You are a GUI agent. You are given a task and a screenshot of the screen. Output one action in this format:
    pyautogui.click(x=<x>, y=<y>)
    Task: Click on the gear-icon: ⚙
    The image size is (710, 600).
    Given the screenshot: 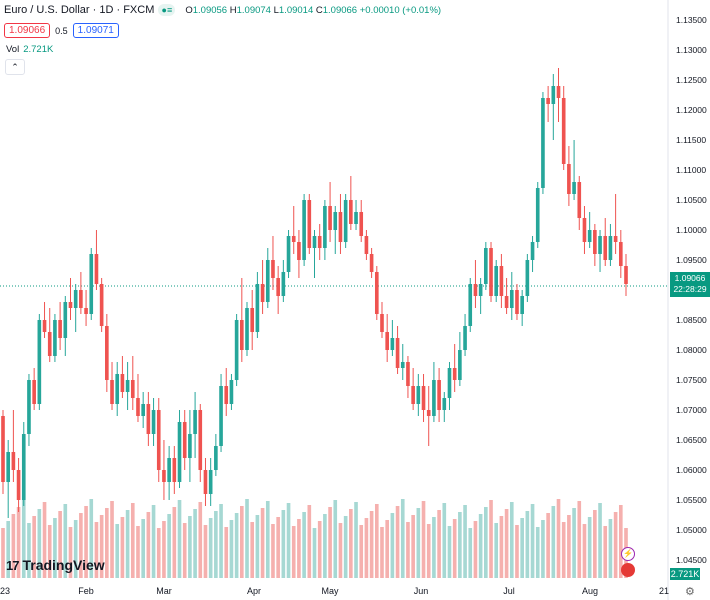 What is the action you would take?
    pyautogui.click(x=690, y=592)
    